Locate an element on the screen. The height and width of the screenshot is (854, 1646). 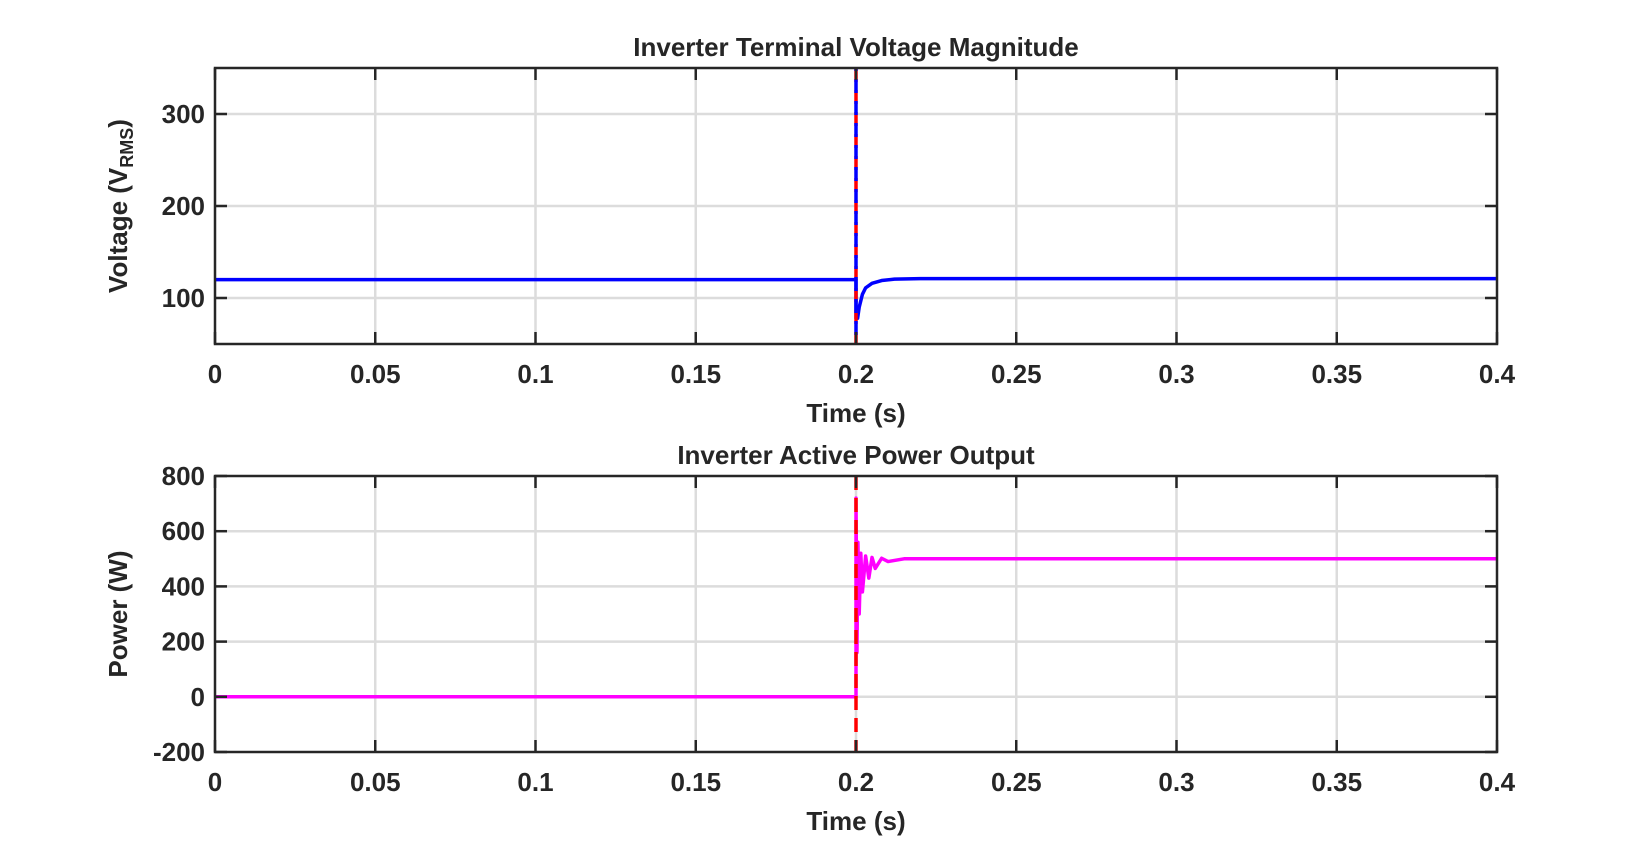
y-tick-label: 300 is located at coordinates (183, 114).